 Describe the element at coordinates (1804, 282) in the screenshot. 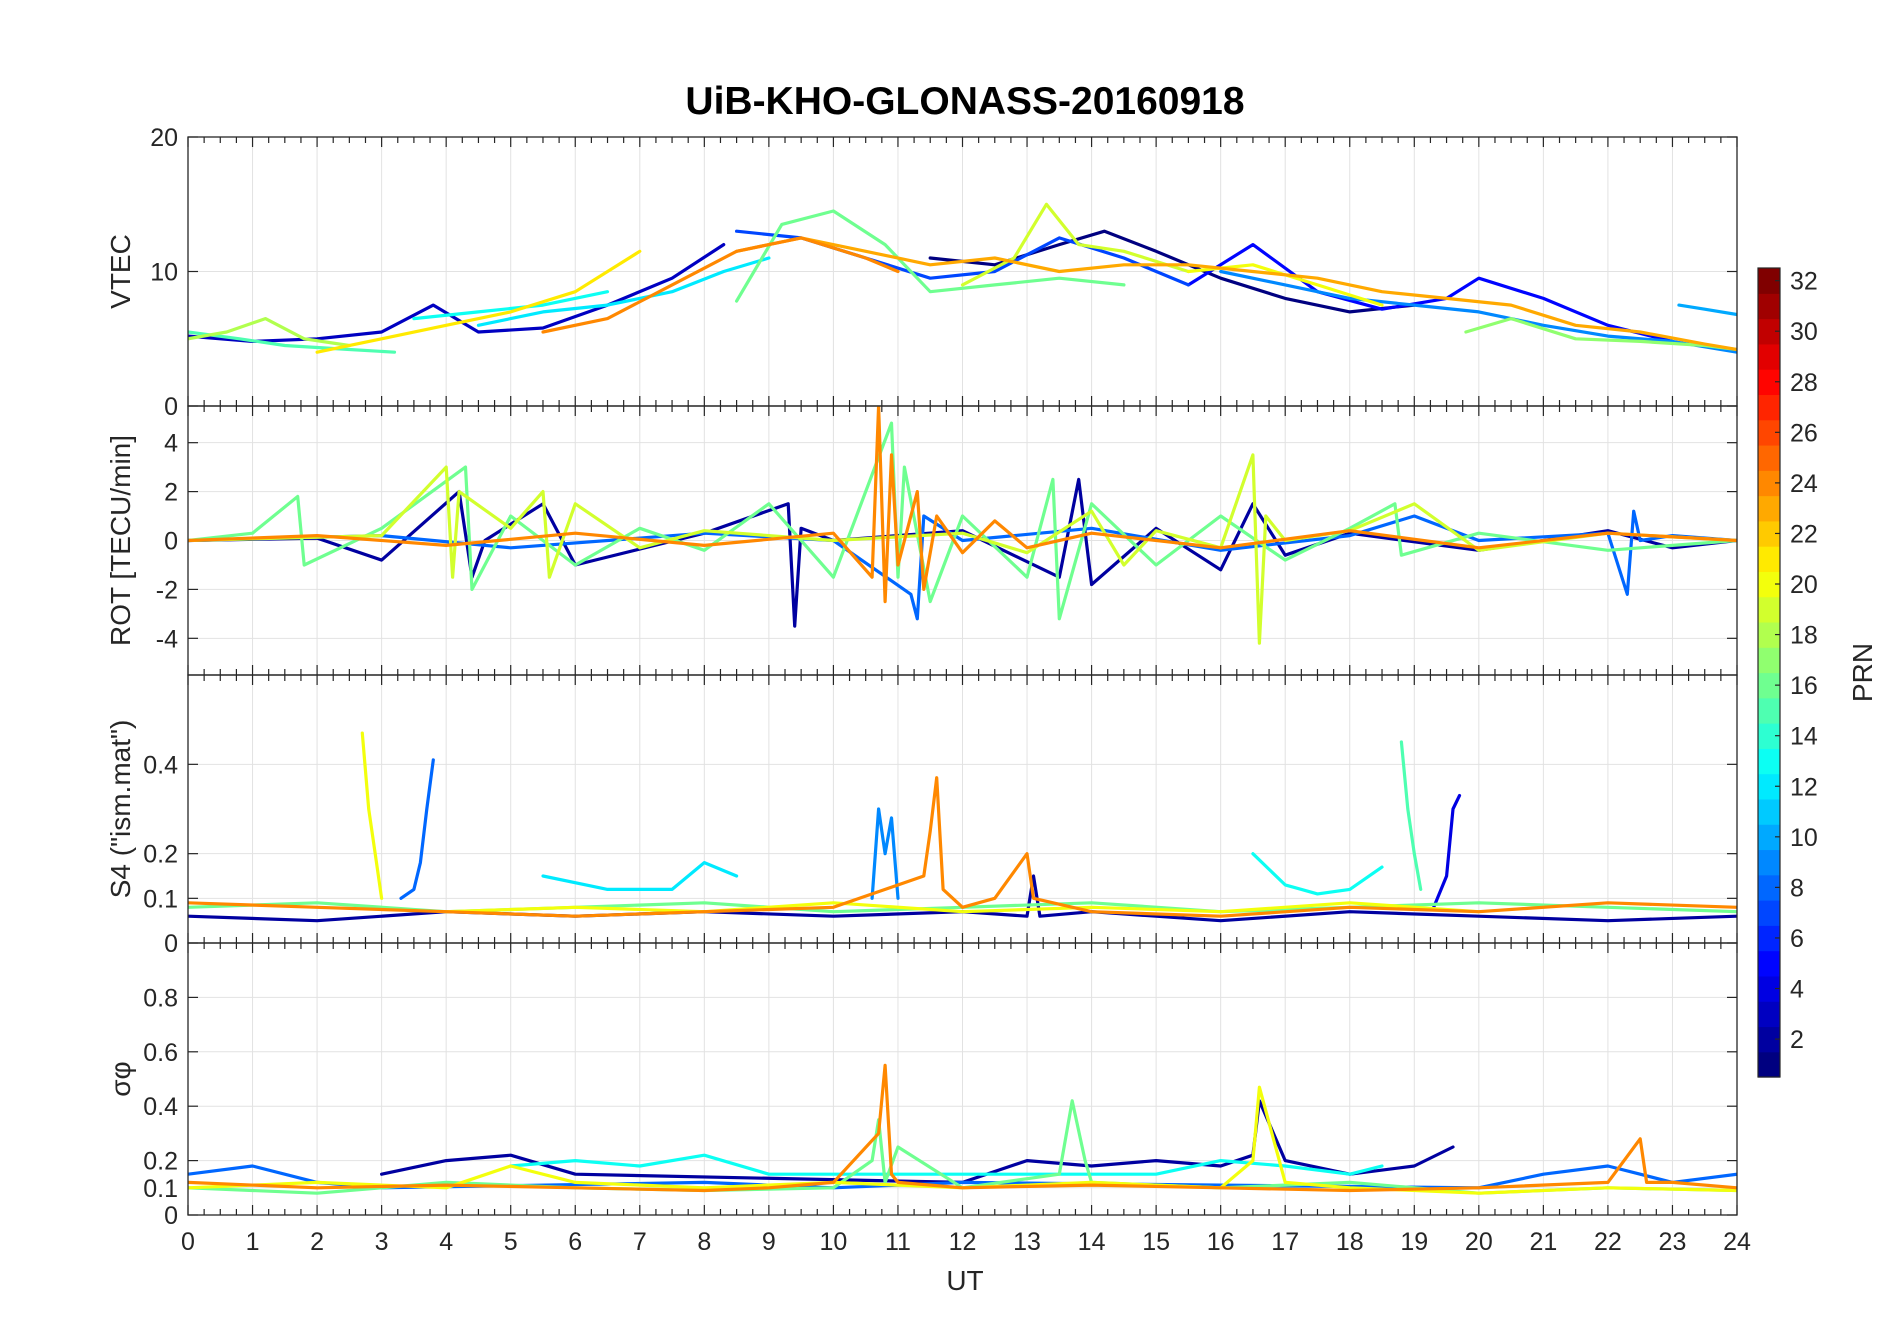

I see `colorbar-tick-label: 32` at that location.